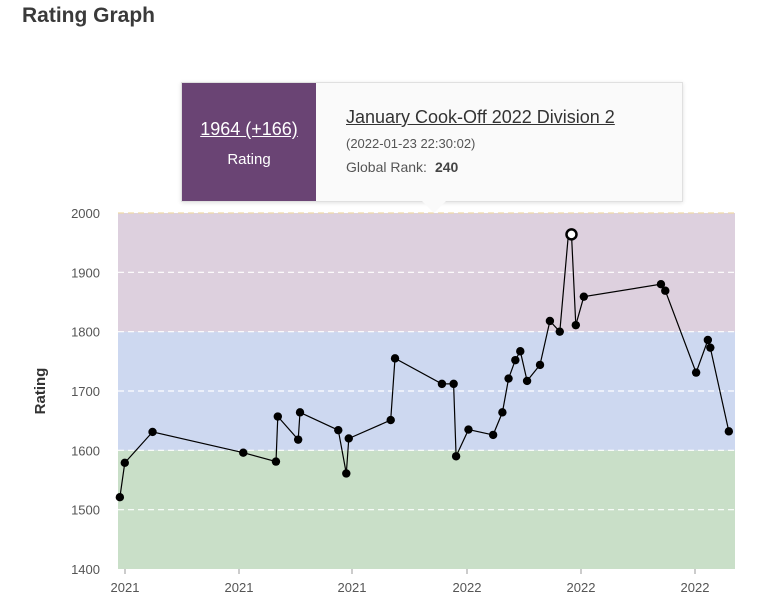  I want to click on y-axis-title: Rating, so click(40, 391).